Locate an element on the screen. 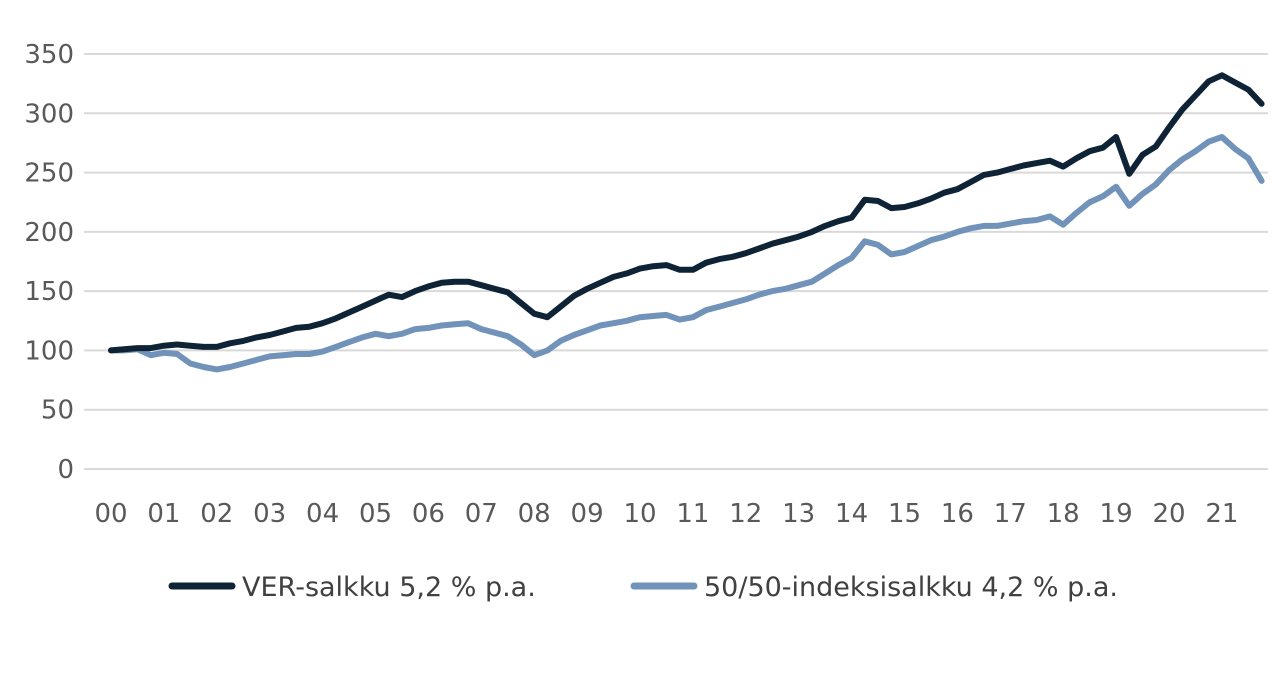 The width and height of the screenshot is (1288, 676). x-tick-label: 18 is located at coordinates (1063, 514).